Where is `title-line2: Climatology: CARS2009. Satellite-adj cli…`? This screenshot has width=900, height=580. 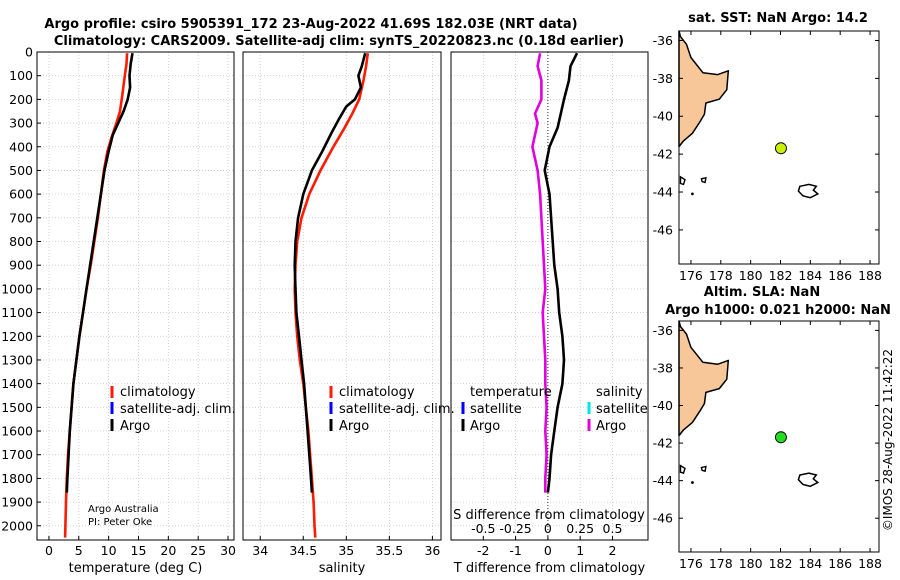
title-line2: Climatology: CARS2009. Satellite-adj cli… is located at coordinates (339, 41).